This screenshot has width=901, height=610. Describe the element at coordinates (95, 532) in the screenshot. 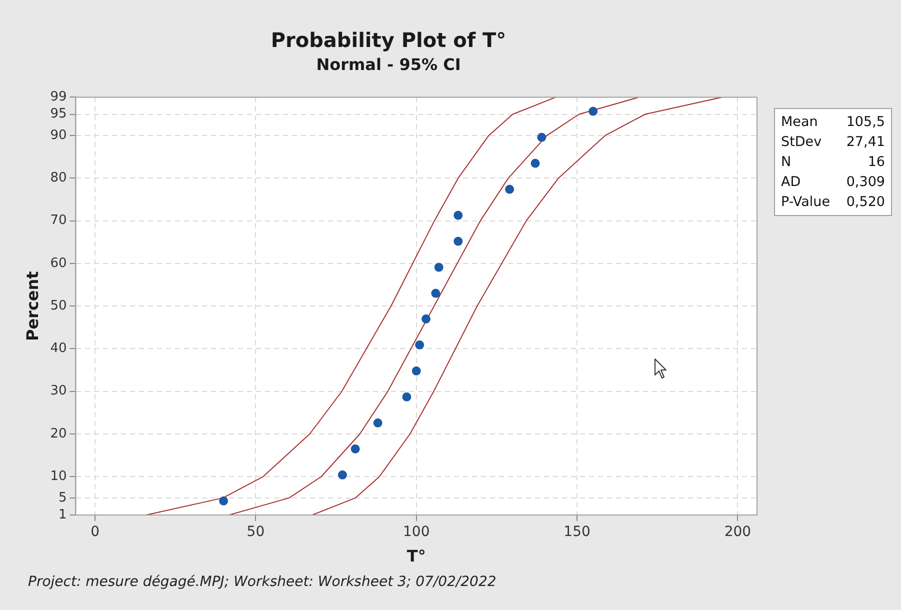

I see `x-tick-label: 0` at that location.